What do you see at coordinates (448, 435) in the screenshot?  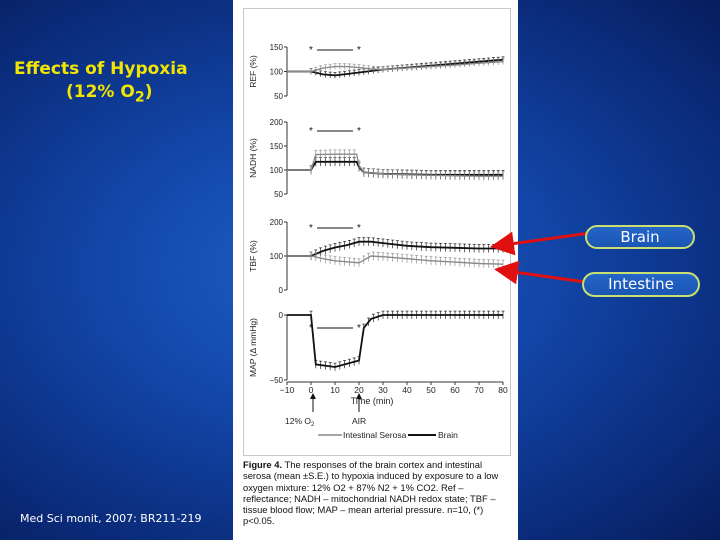 I see `legend-brain-label: Brain` at bounding box center [448, 435].